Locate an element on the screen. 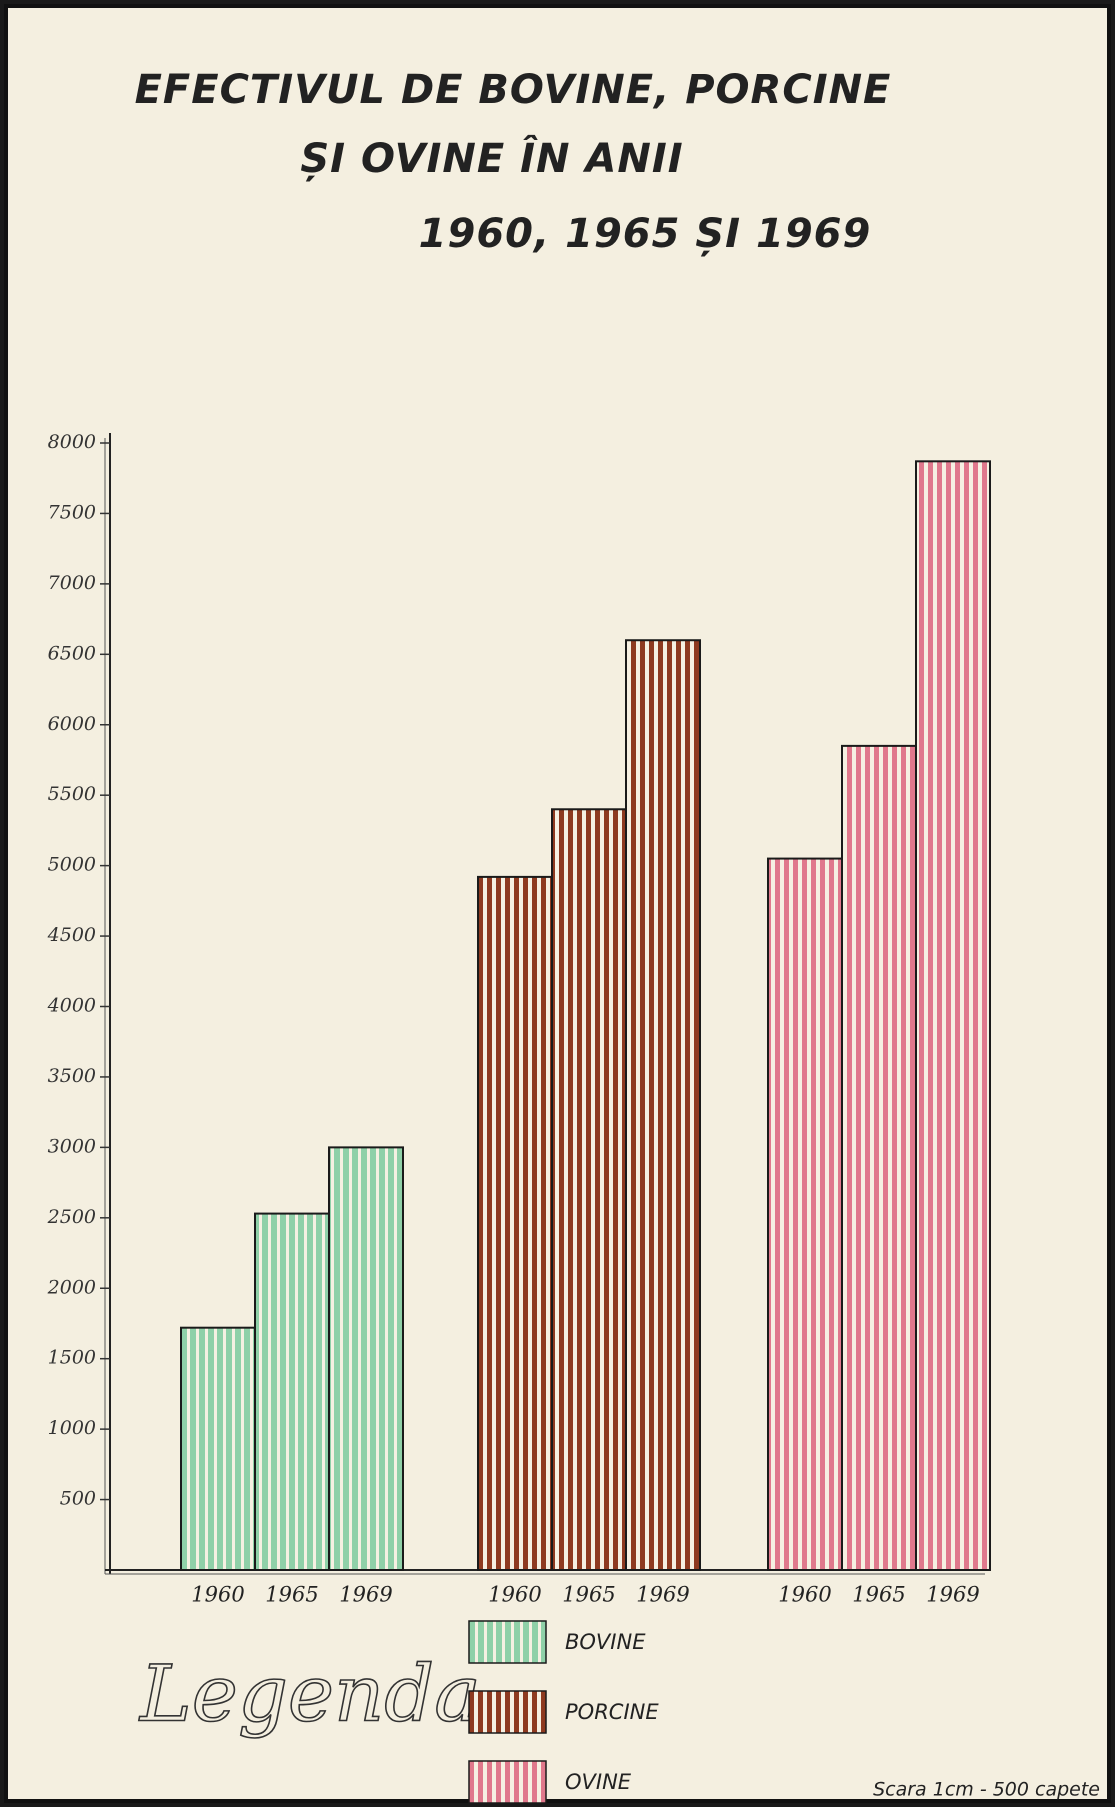 This screenshot has width=1115, height=1807. y-tick-label: 2000 is located at coordinates (71, 1287).